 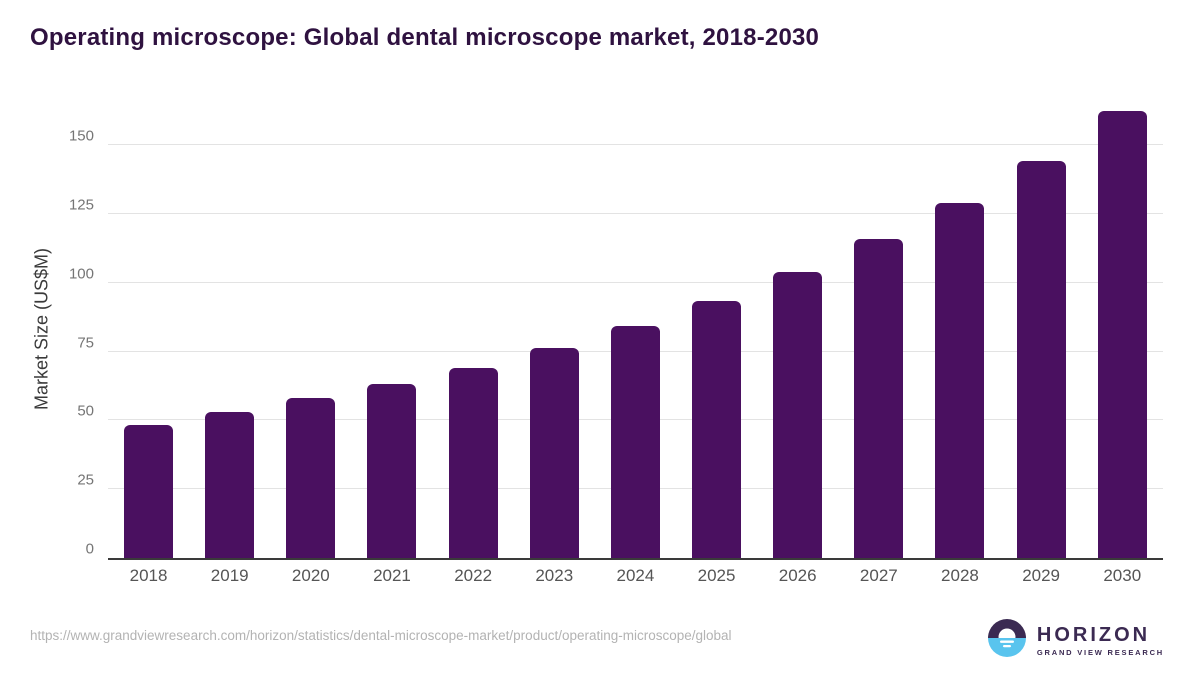 What do you see at coordinates (716, 575) in the screenshot?
I see `x-label-2025: 2025` at bounding box center [716, 575].